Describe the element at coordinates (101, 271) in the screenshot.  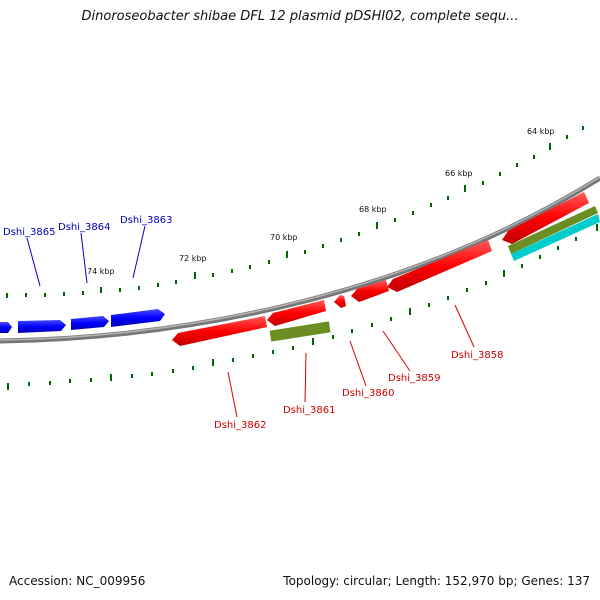
I see `scale-label-74: 74 kbp` at that location.